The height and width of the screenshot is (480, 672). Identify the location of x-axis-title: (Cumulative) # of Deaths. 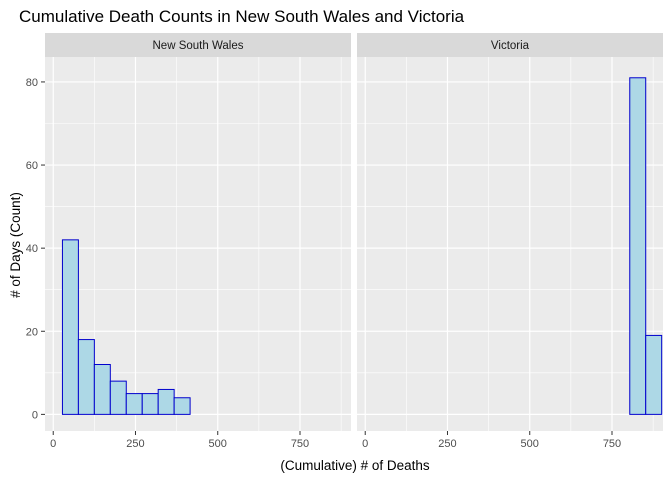
(355, 465).